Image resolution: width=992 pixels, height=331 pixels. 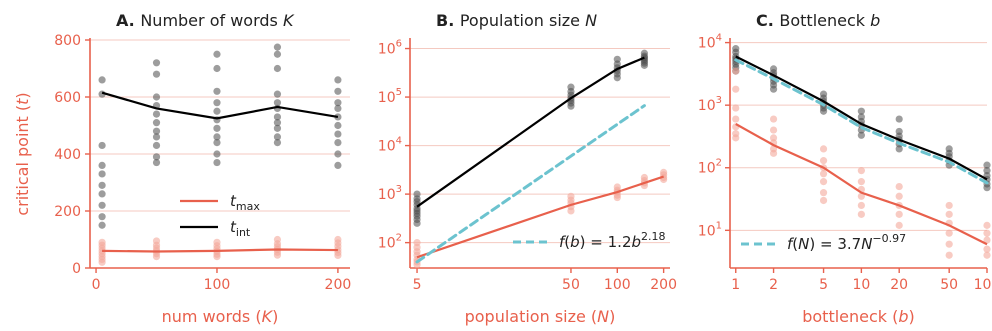 I want to click on legend-var: b, so click(x=575, y=242).